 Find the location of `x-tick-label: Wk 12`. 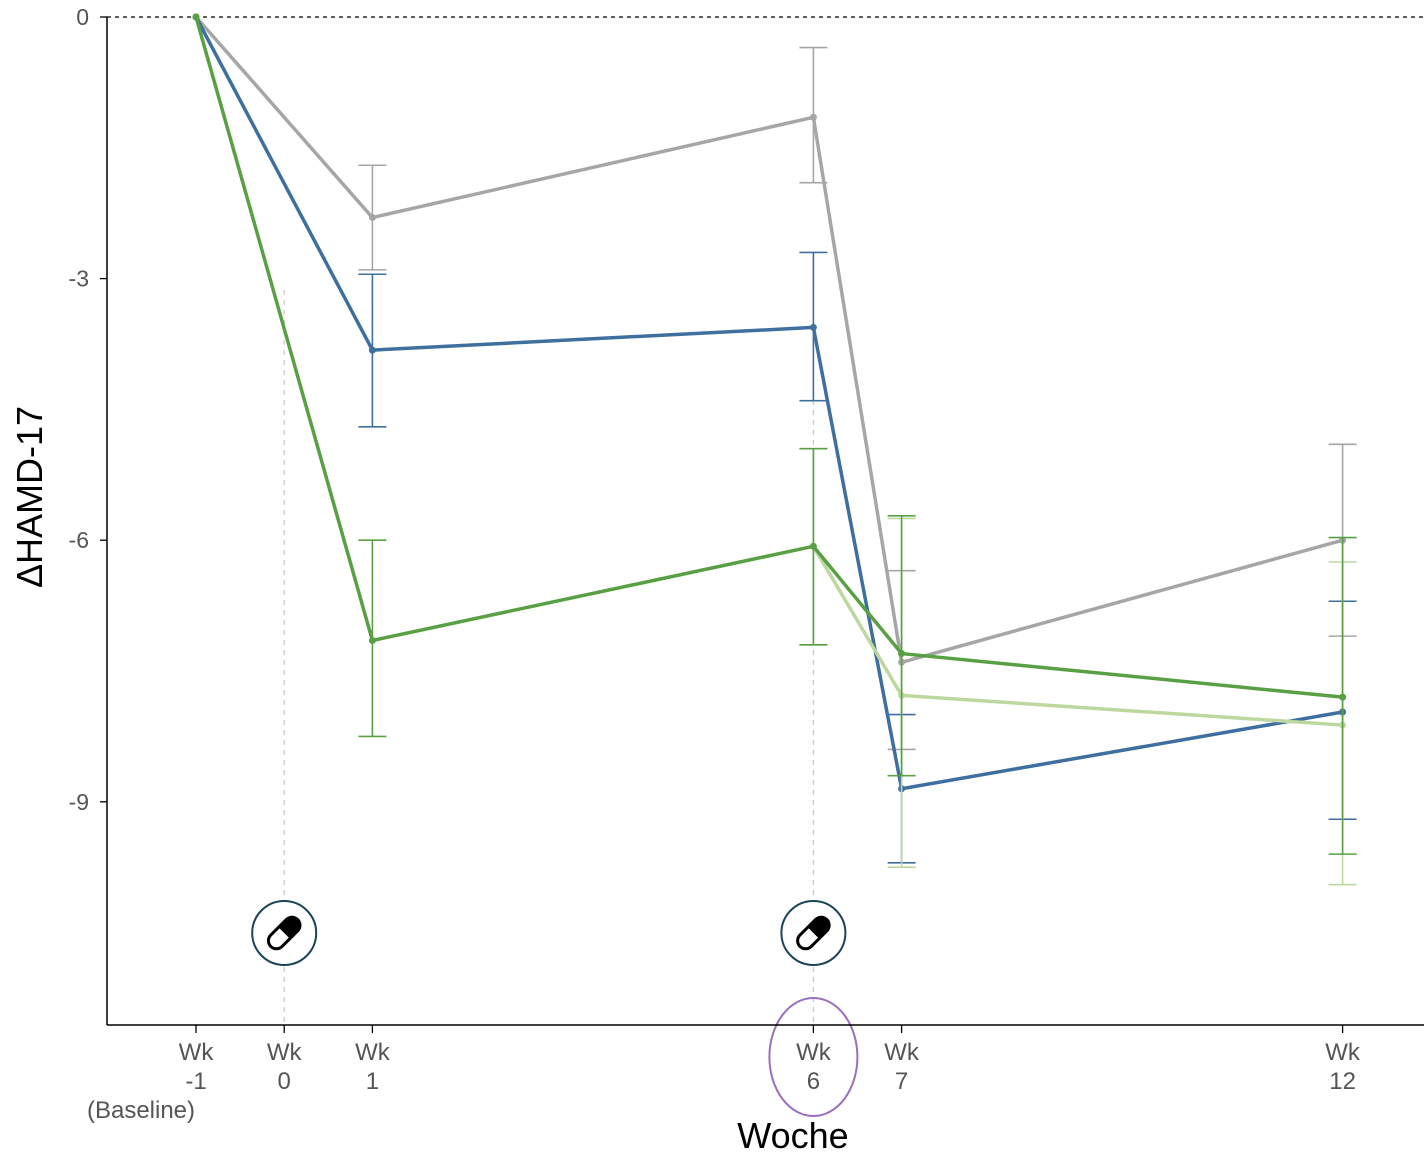

x-tick-label: Wk 12 is located at coordinates (1343, 1067).